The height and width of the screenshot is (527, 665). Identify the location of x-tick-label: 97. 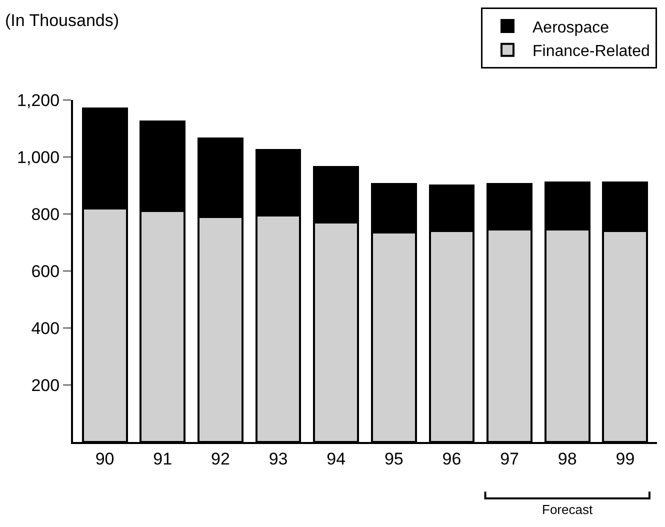
(510, 458).